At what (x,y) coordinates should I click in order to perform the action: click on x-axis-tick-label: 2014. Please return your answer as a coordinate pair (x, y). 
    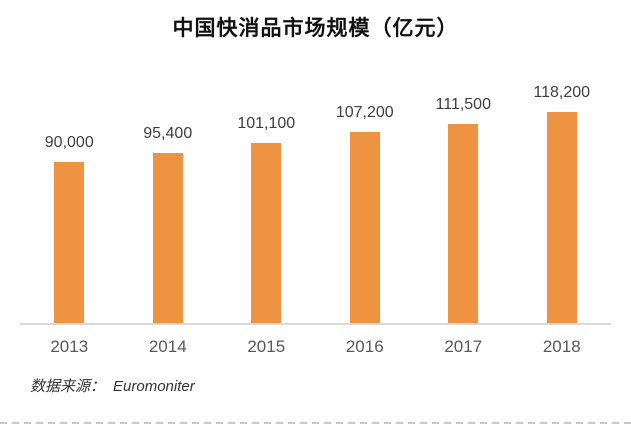
    Looking at the image, I should click on (167, 346).